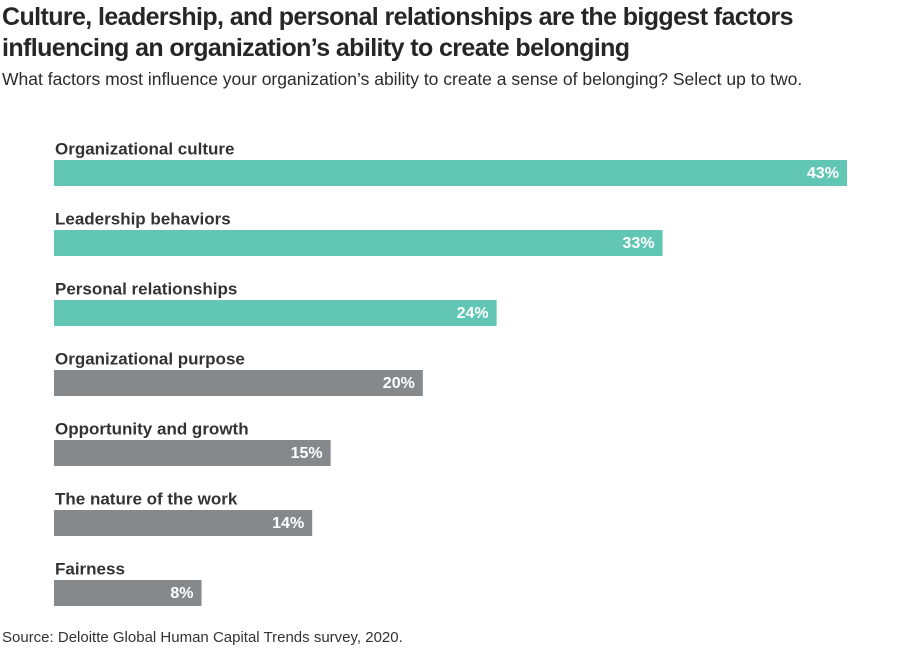  I want to click on category-label: Organizational culture, so click(144, 148).